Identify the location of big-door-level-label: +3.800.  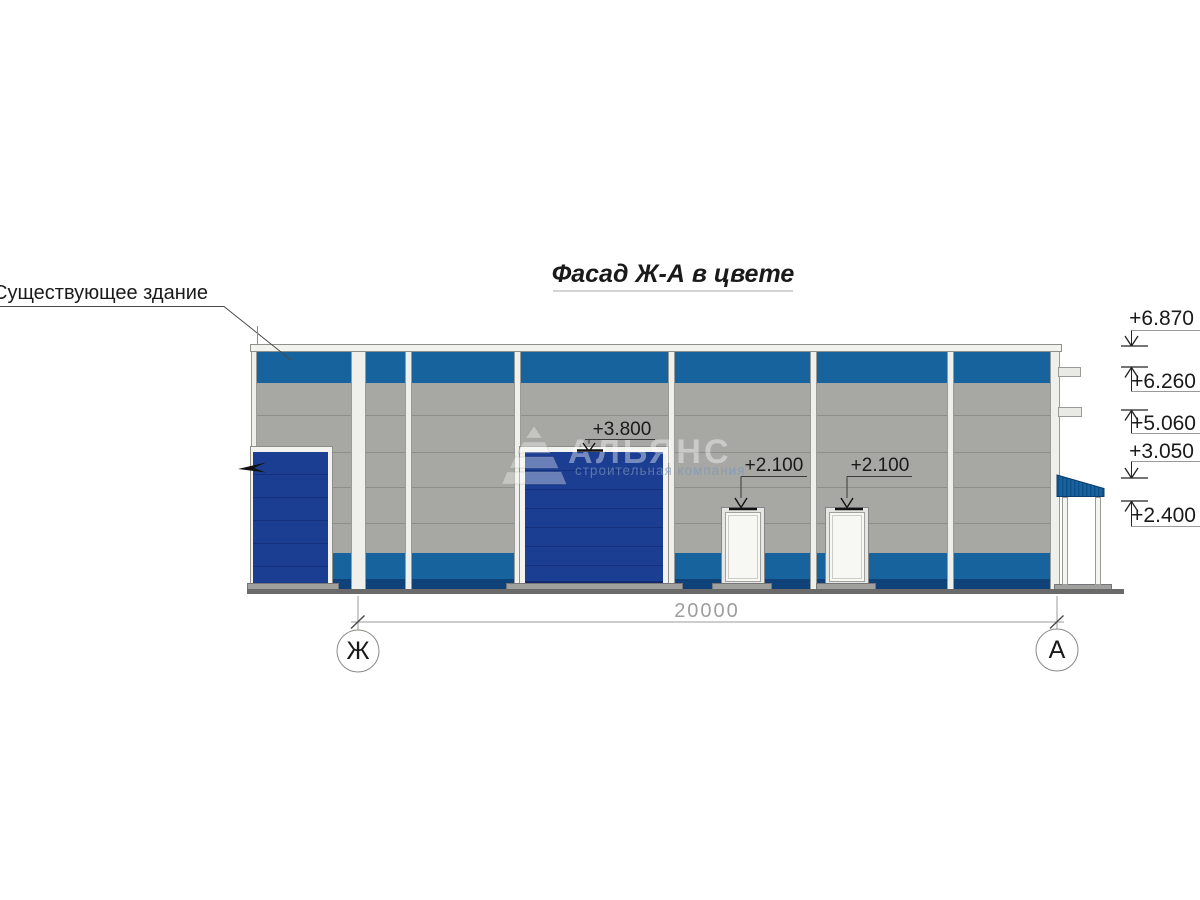
(622, 429).